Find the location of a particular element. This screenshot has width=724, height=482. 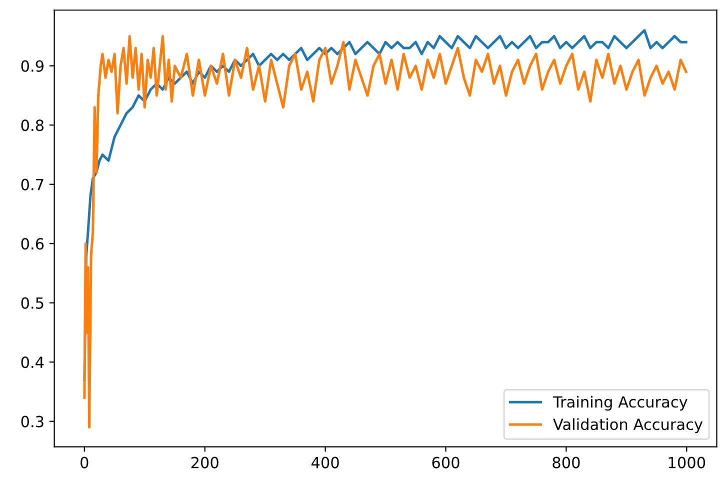

y-tick-label: 0.7 is located at coordinates (32, 184).